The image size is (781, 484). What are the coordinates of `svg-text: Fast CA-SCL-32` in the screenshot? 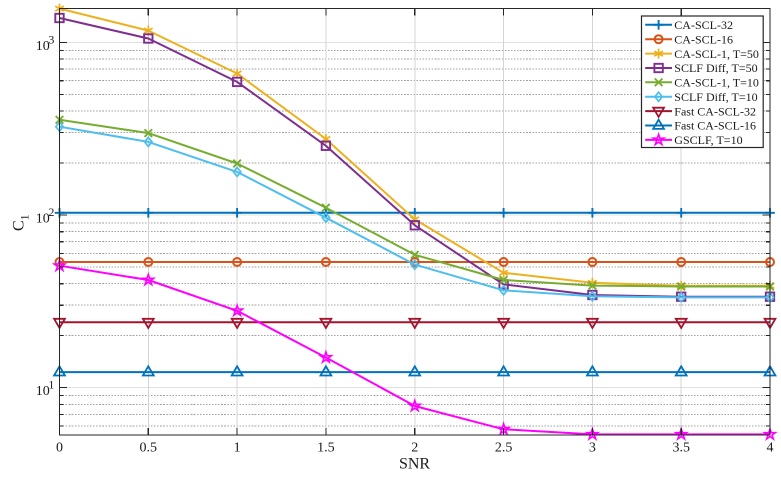 It's located at (715, 111).